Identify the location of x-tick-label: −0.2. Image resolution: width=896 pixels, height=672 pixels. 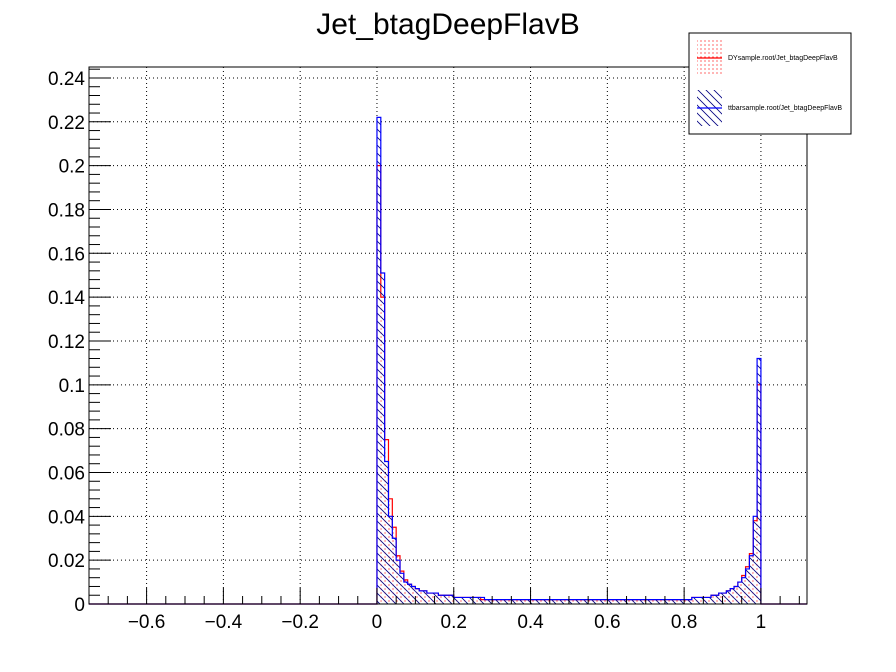
(300, 622).